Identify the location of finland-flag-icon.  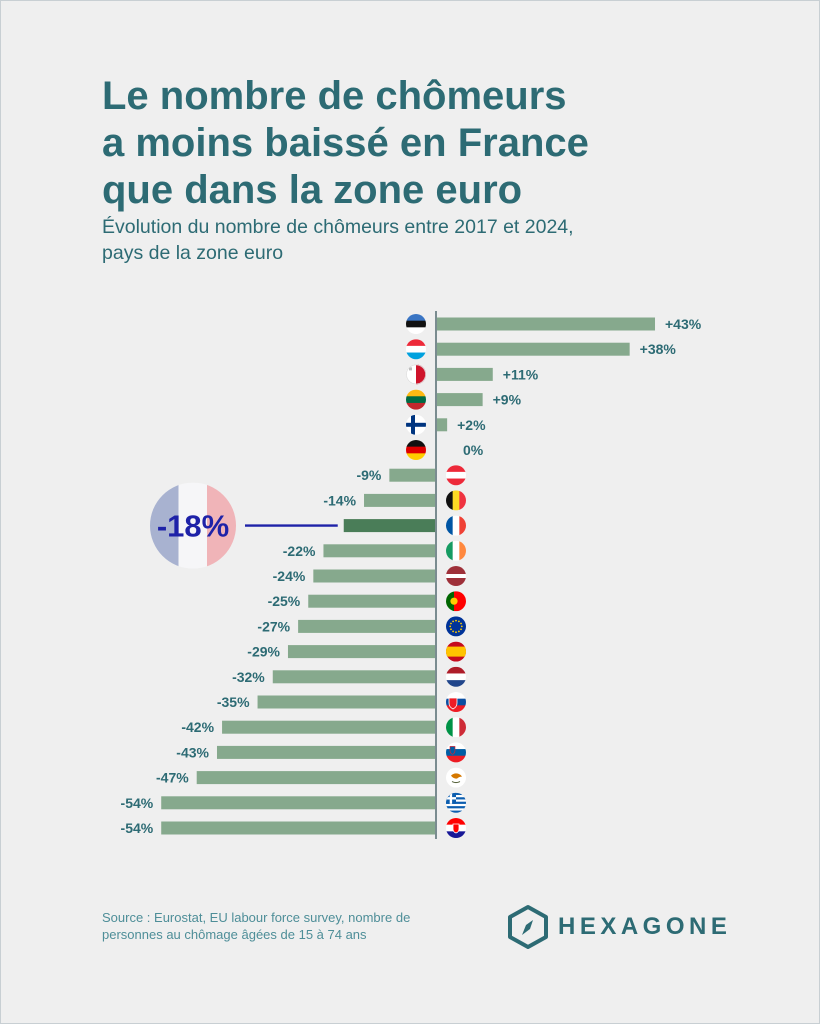
(416, 424).